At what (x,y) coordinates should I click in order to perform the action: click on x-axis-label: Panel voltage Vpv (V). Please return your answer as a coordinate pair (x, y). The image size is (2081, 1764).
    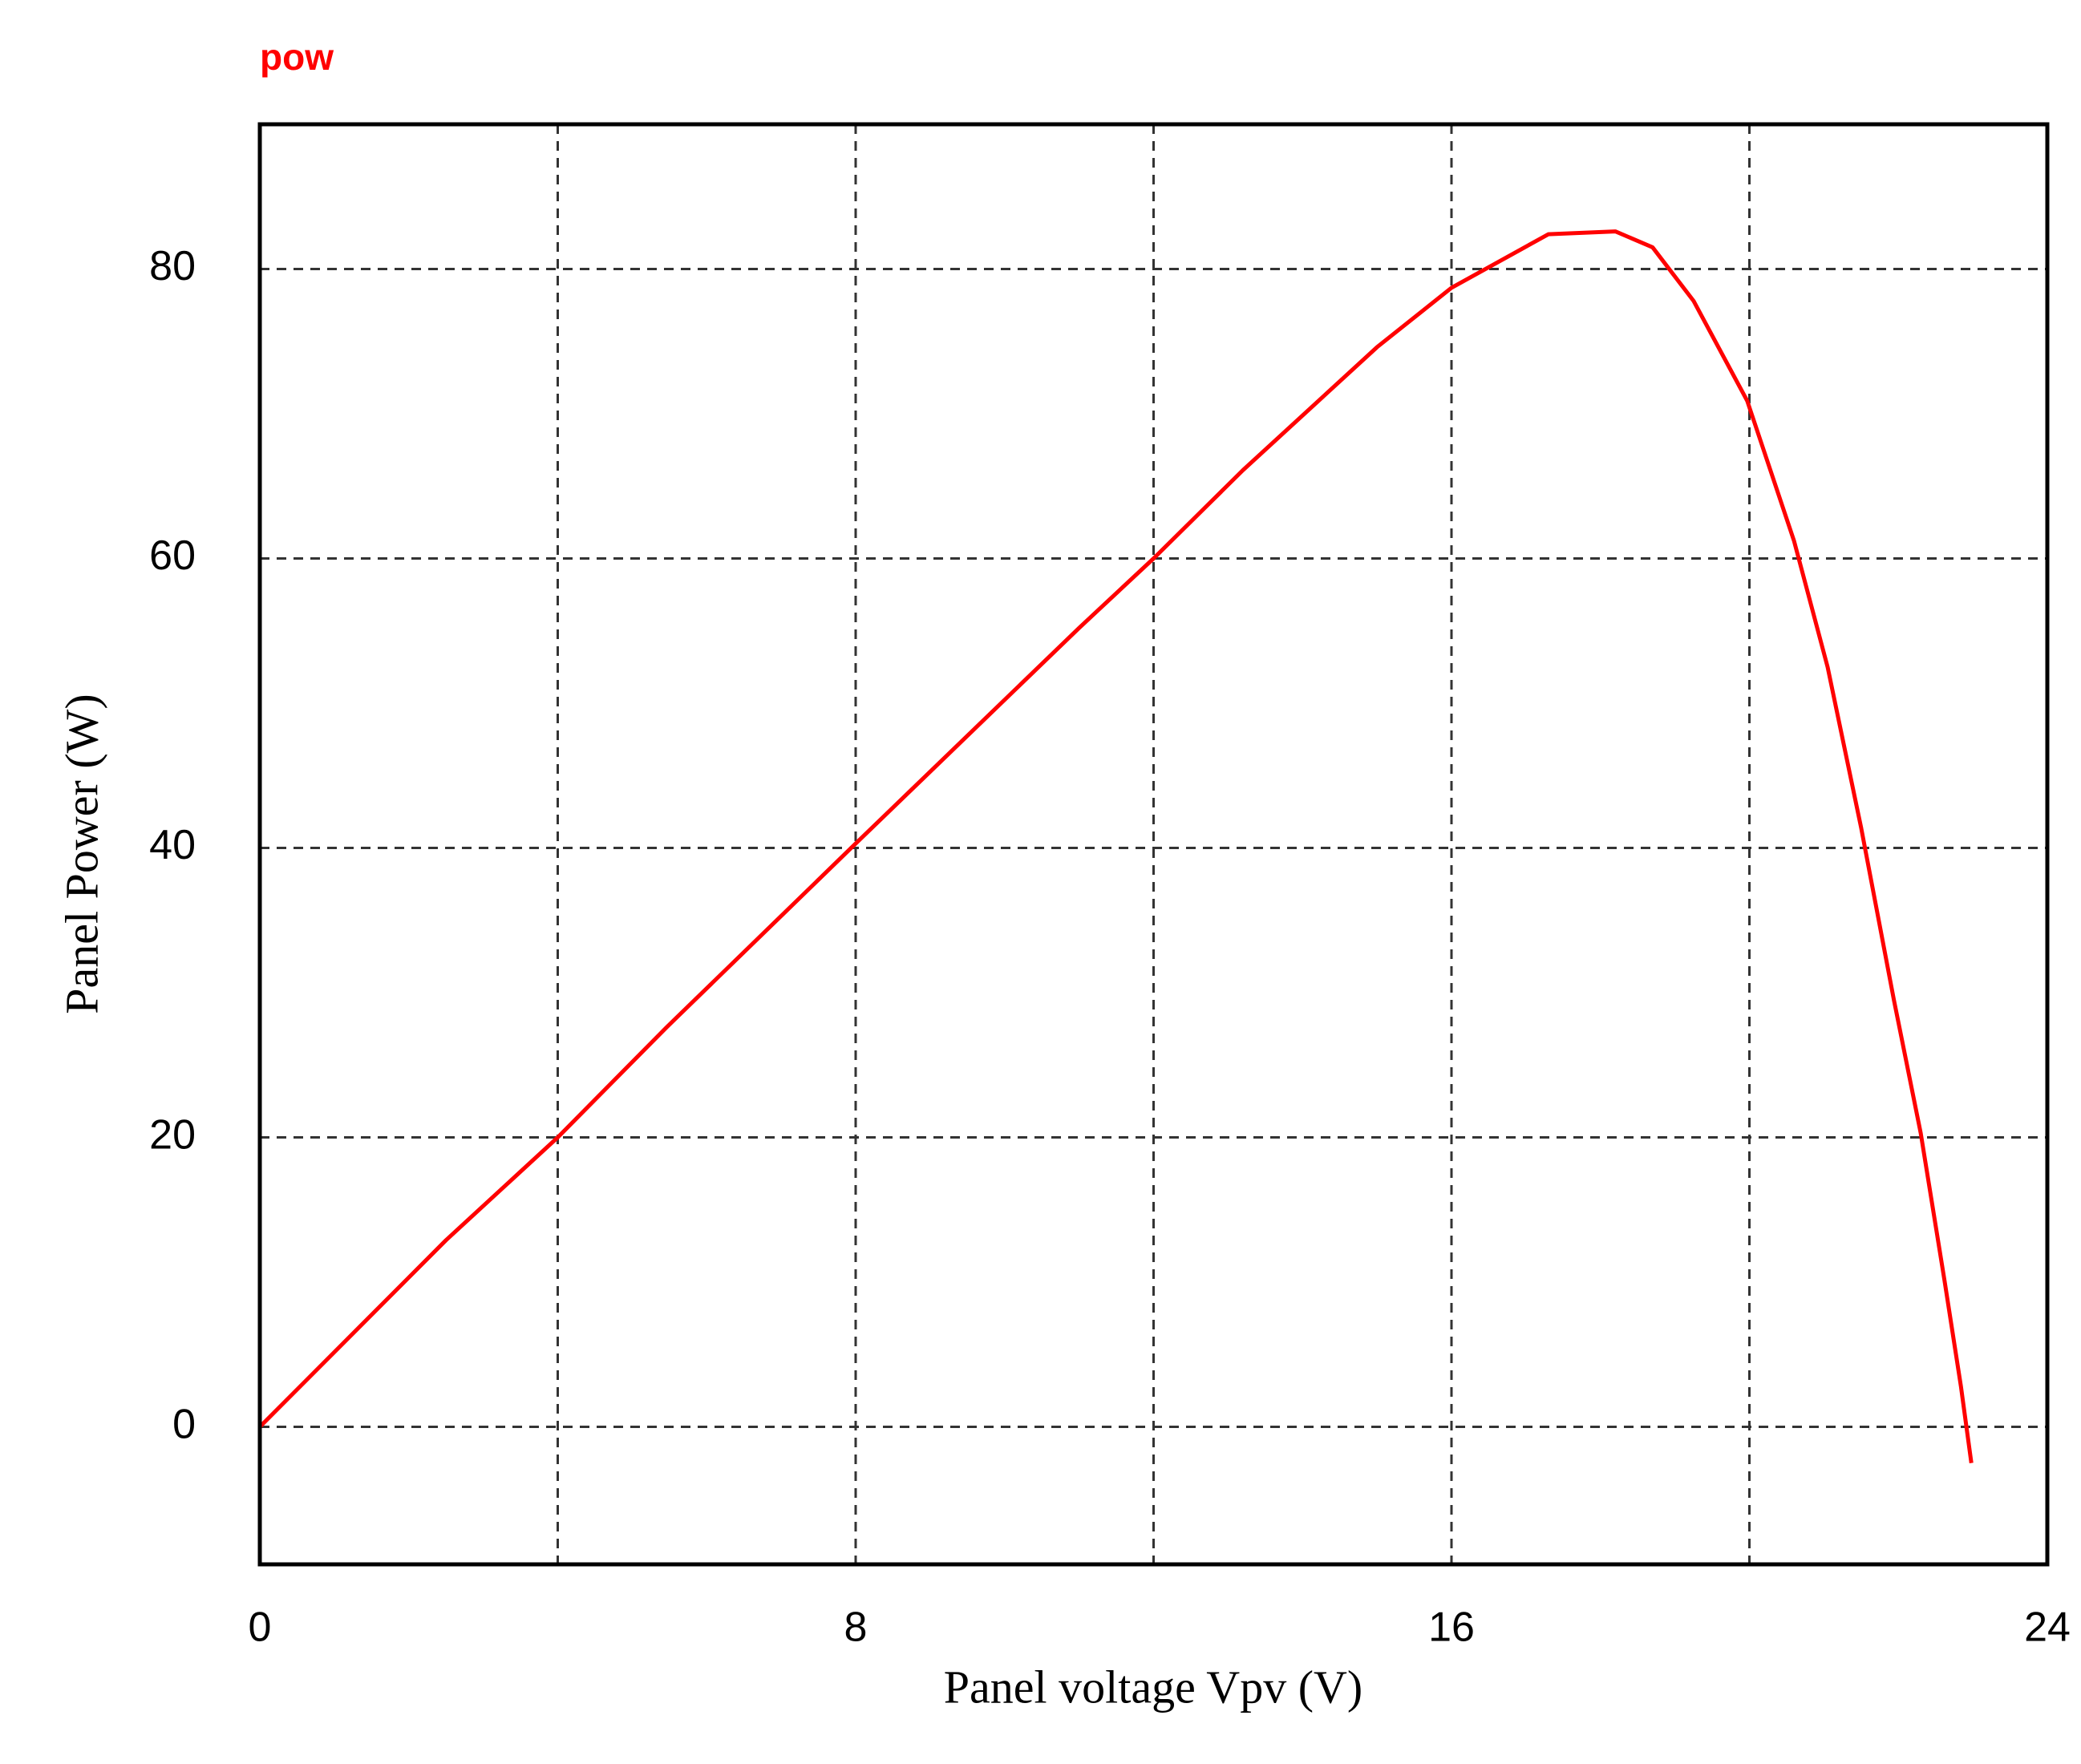
    Looking at the image, I should click on (1153, 1687).